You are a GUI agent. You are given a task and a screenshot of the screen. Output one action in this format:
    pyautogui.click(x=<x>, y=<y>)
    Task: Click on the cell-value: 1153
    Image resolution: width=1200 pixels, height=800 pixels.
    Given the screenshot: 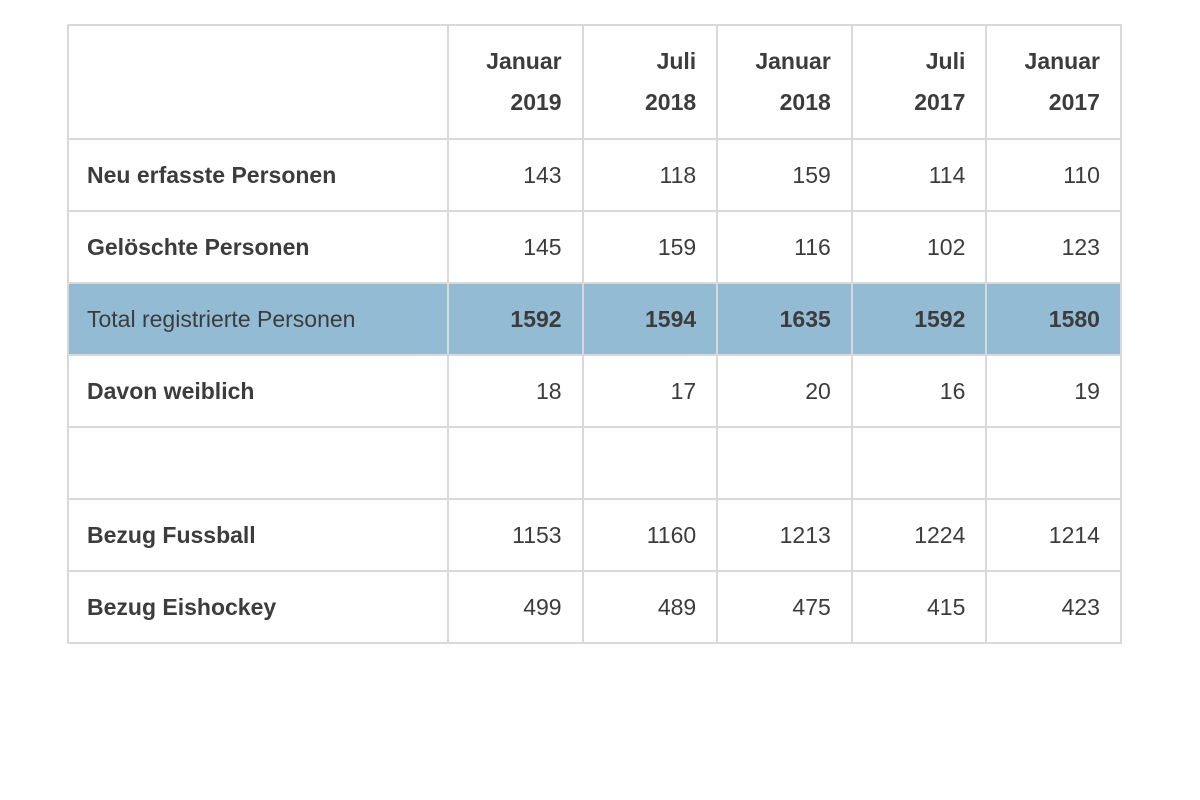 What is the action you would take?
    pyautogui.click(x=515, y=535)
    